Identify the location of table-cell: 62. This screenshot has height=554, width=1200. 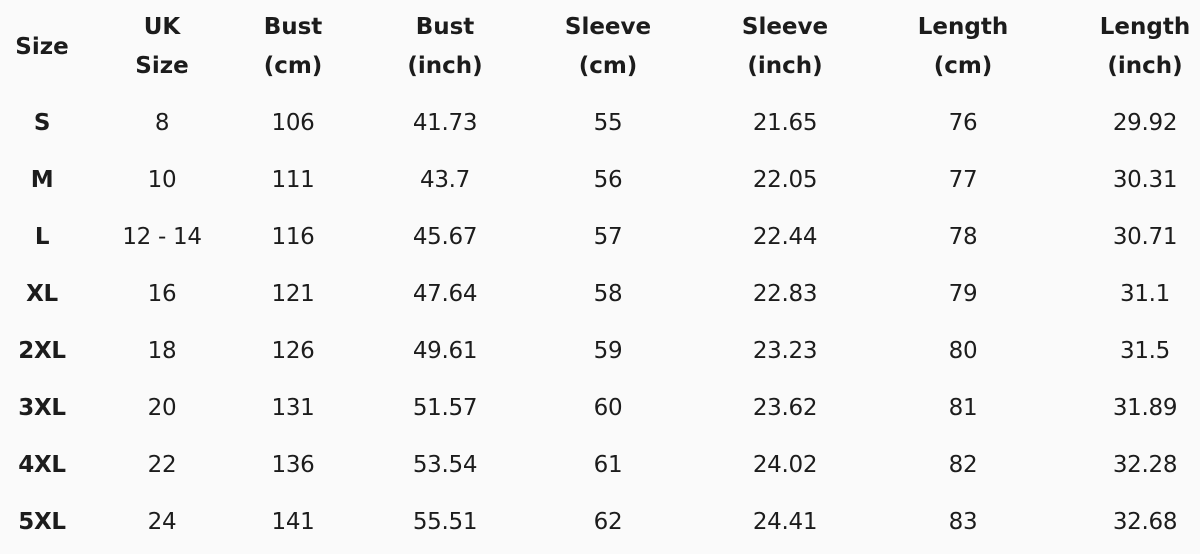
(608, 521).